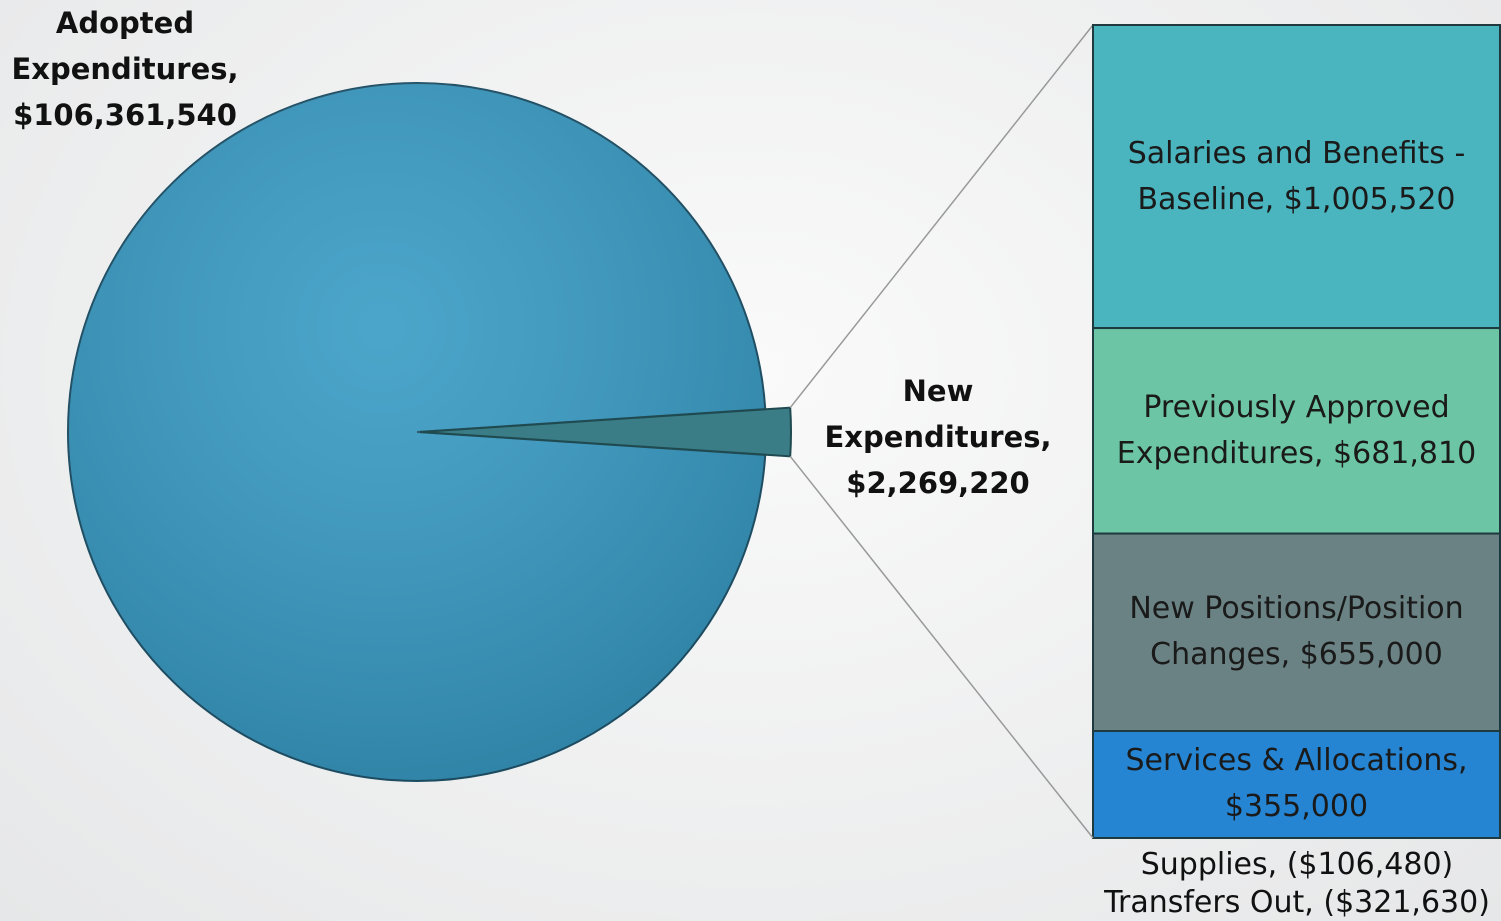 The height and width of the screenshot is (921, 1501). What do you see at coordinates (1296, 807) in the screenshot?
I see `value-label: $355,000` at bounding box center [1296, 807].